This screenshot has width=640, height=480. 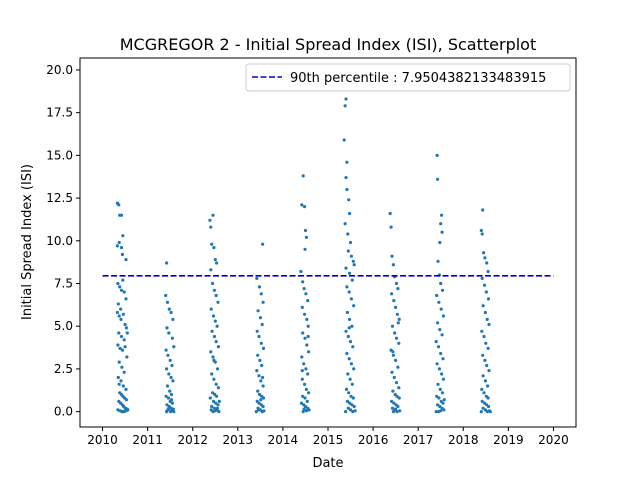 I want to click on y-tick-label: 2.5, so click(x=63, y=369).